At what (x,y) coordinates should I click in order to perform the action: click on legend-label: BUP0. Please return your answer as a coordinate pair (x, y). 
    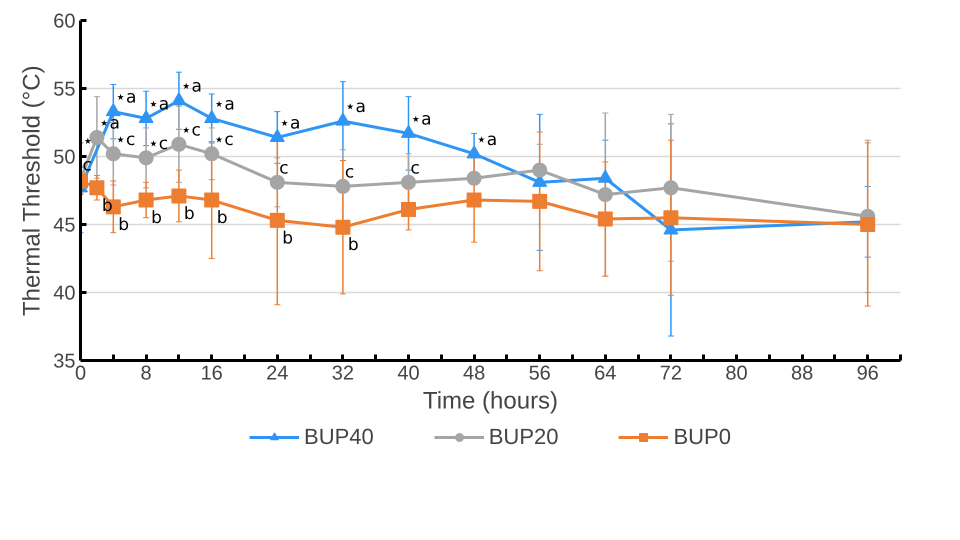
    Looking at the image, I should click on (702, 437).